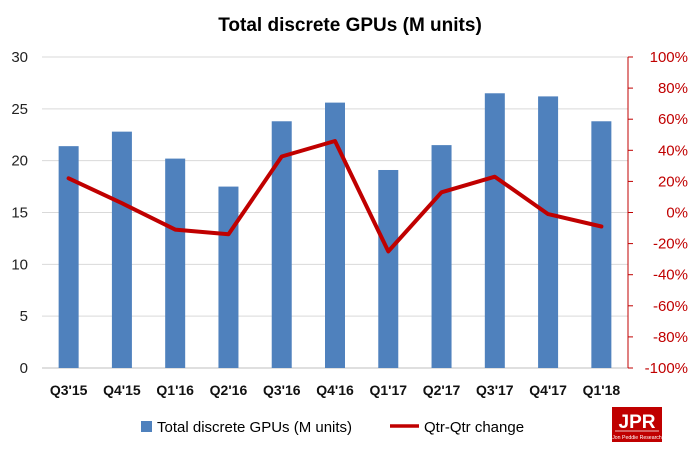 The width and height of the screenshot is (700, 452). I want to click on jpr-logo: JPR Jon Peddie Research, so click(637, 424).